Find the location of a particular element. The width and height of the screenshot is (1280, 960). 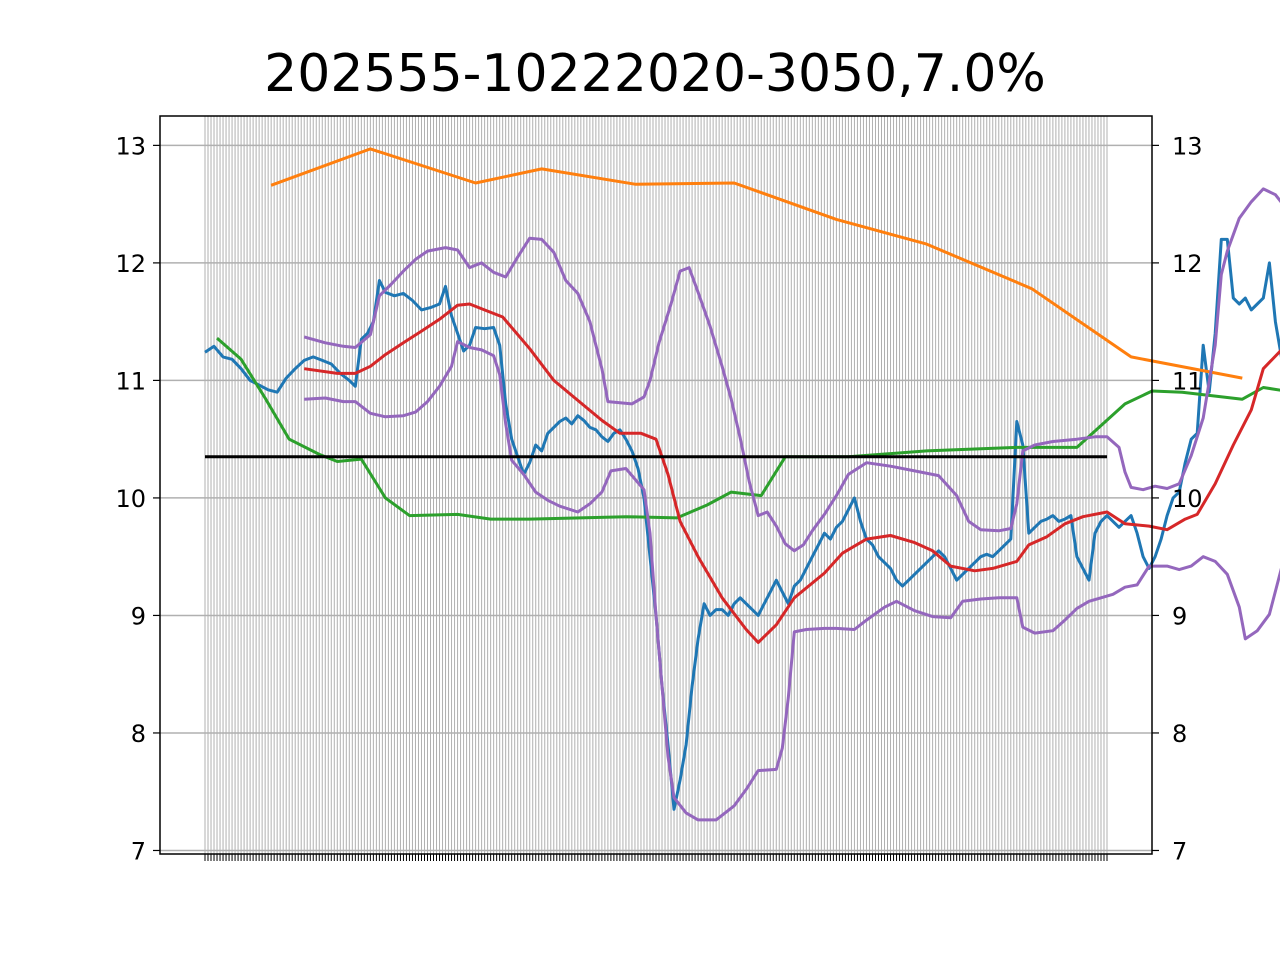

y-tick-label-left: 13 is located at coordinates (130, 146).